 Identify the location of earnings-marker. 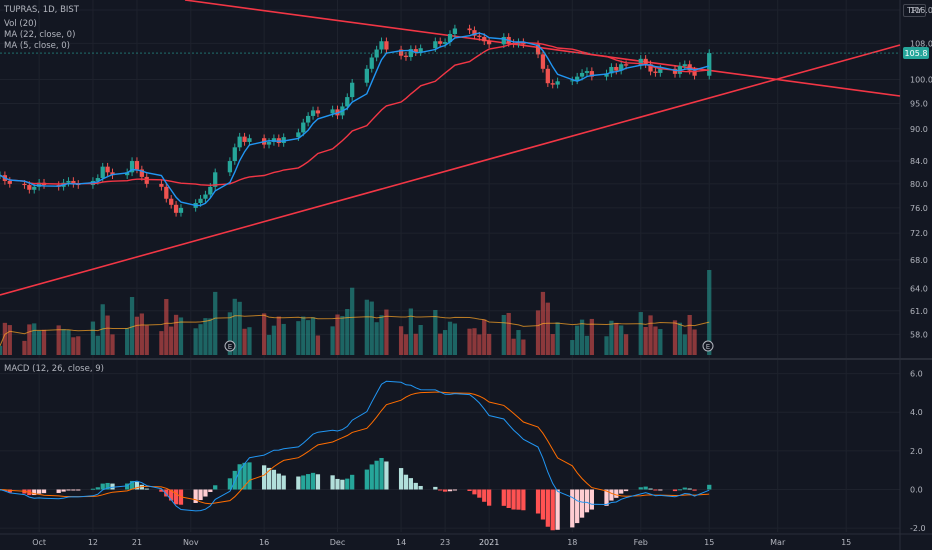
(708, 346).